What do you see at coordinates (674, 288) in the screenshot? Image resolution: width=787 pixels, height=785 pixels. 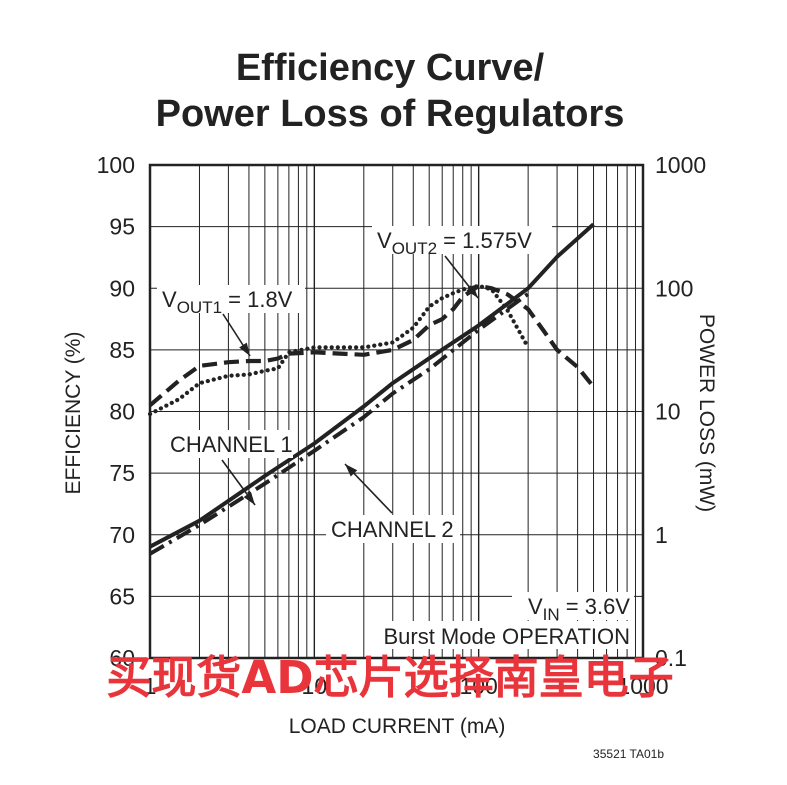 I see `y-tick-label-right: 100` at bounding box center [674, 288].